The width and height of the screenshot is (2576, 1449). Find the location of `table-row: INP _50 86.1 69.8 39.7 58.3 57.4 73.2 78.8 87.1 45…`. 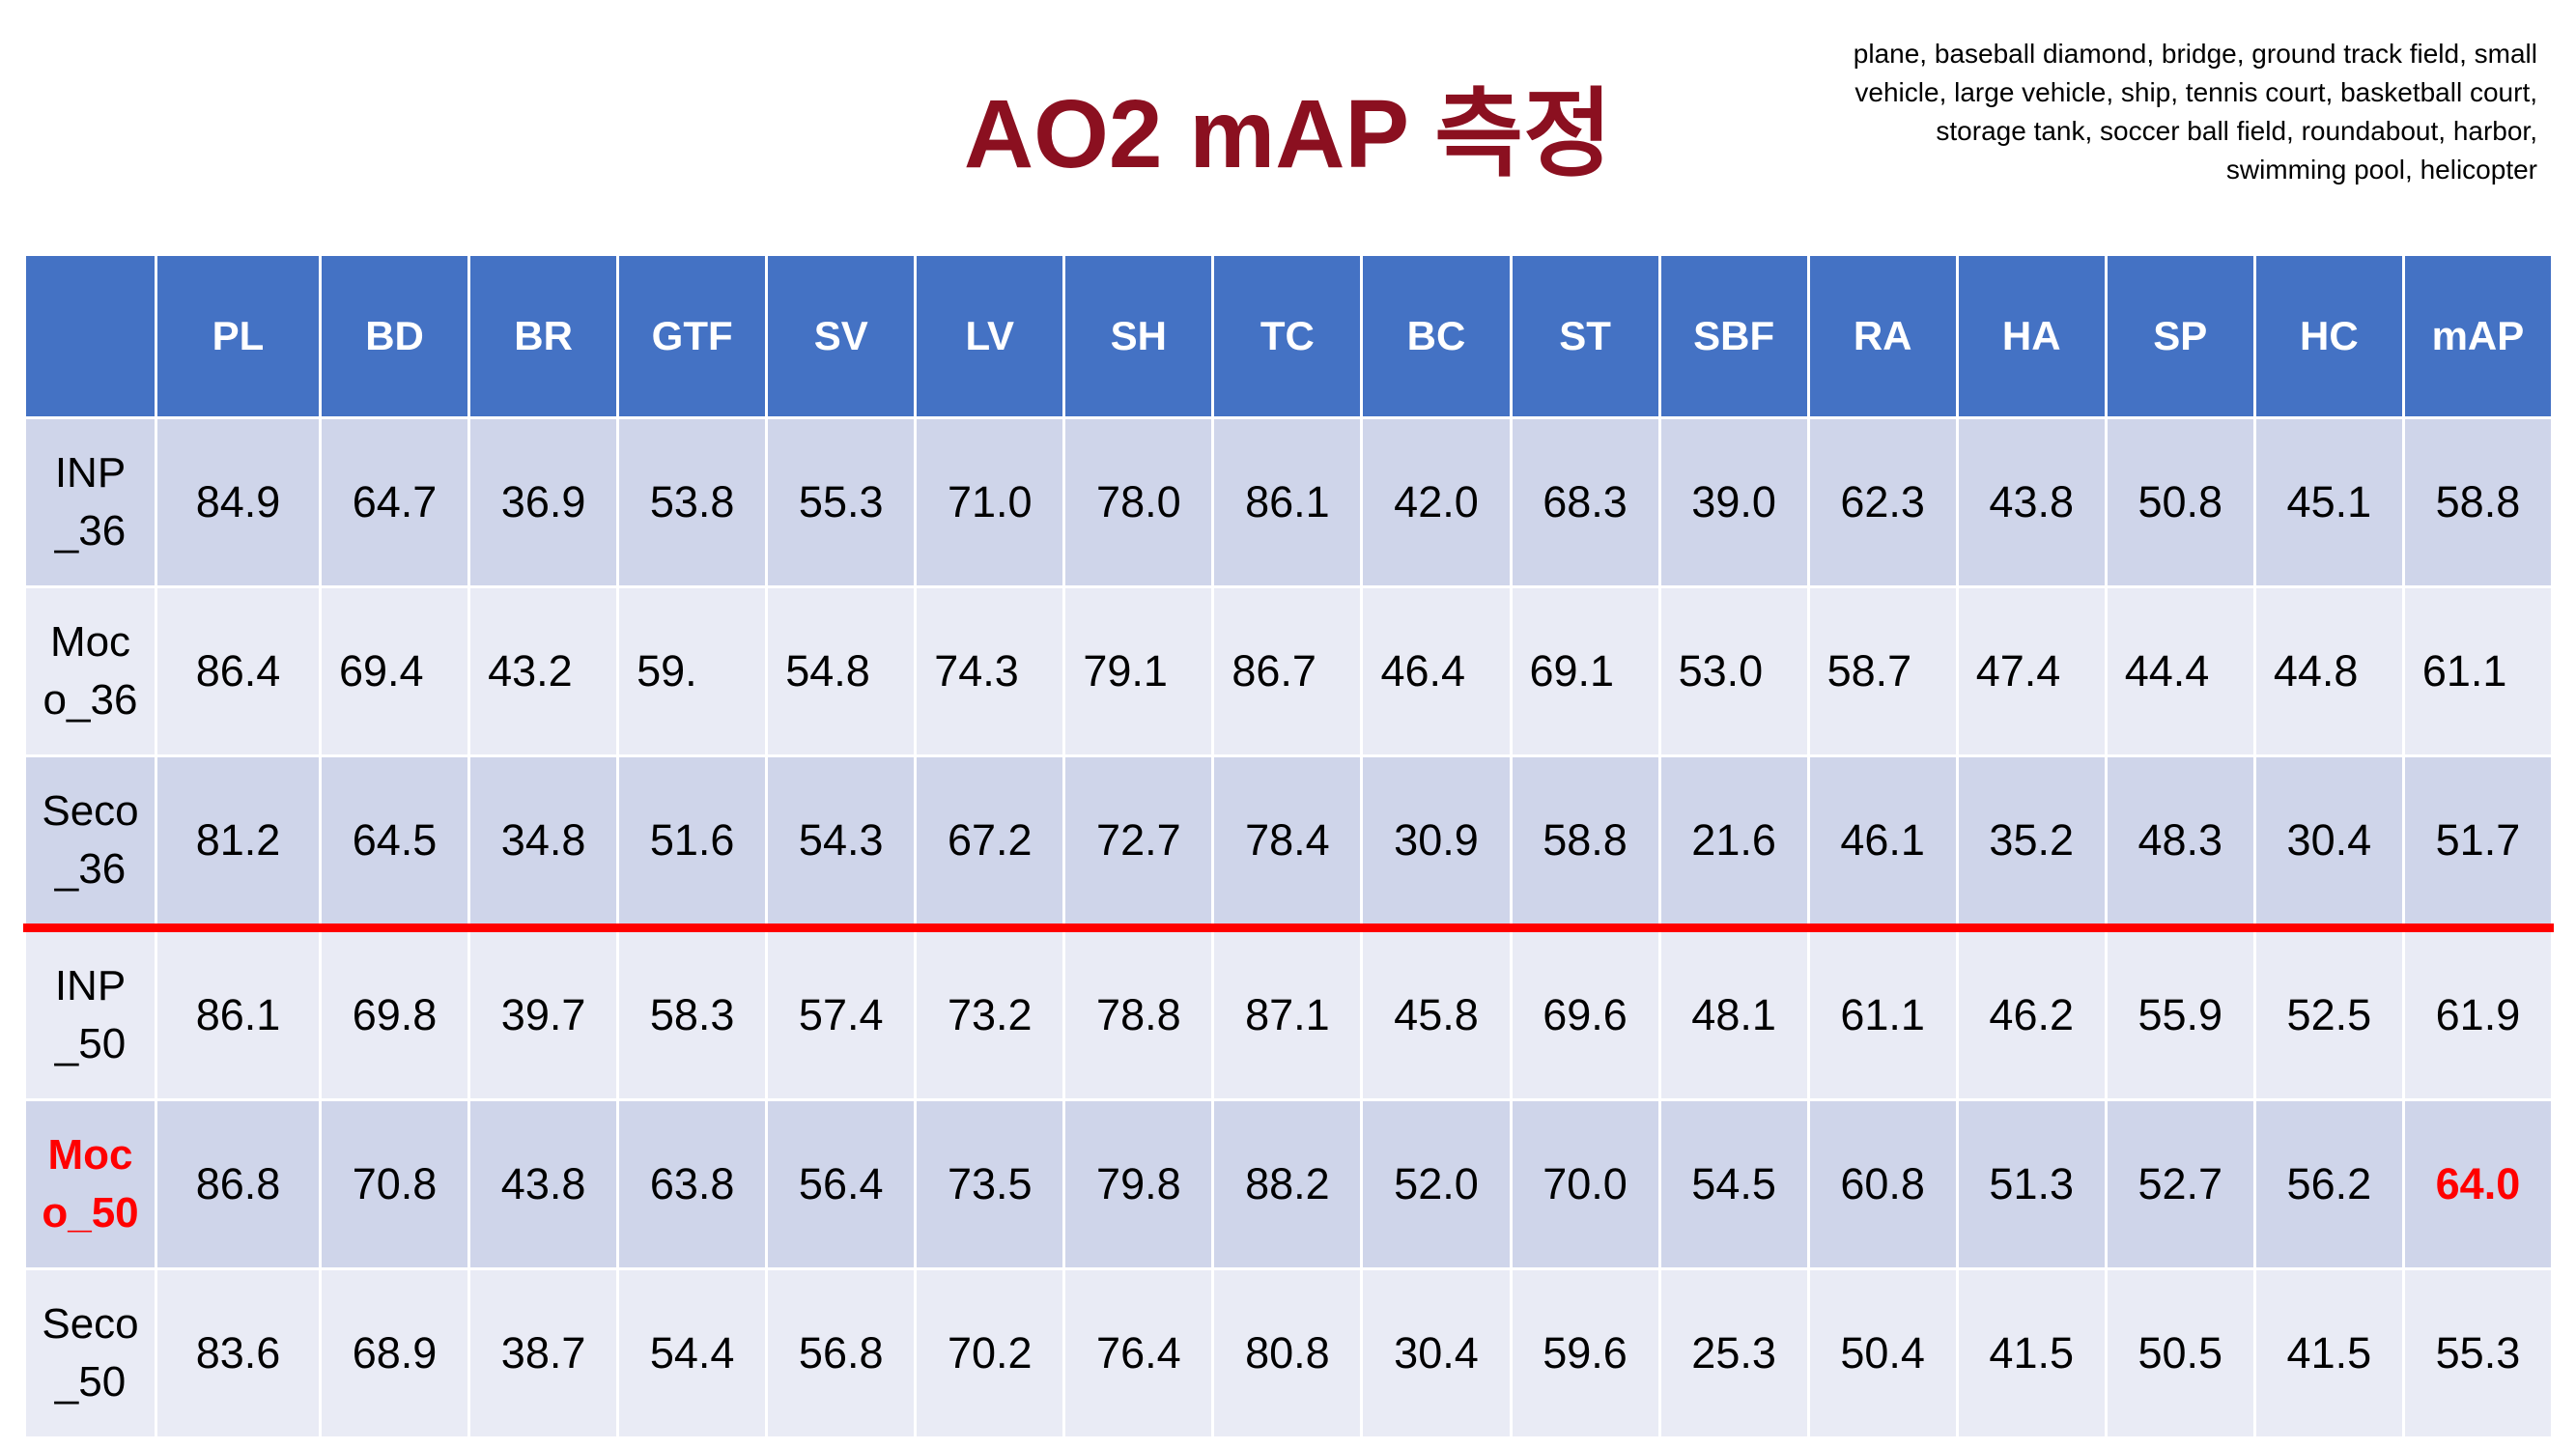

table-row: INP _50 86.1 69.8 39.7 58.3 57.4 73.2 78.8 87.1 45… is located at coordinates (1289, 1013).